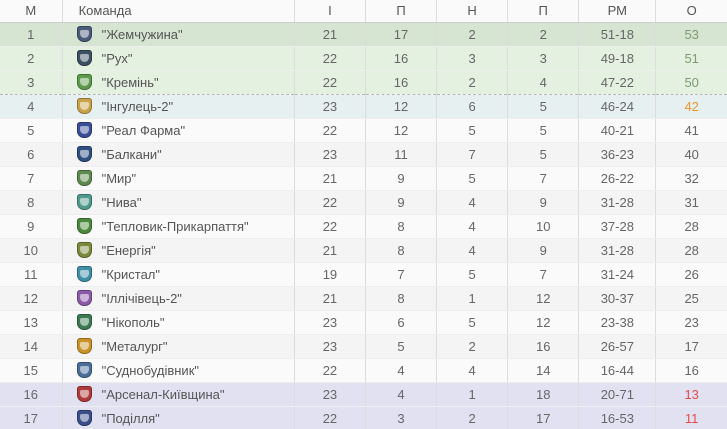  What do you see at coordinates (31, 58) in the screenshot?
I see `cell-position: 2` at bounding box center [31, 58].